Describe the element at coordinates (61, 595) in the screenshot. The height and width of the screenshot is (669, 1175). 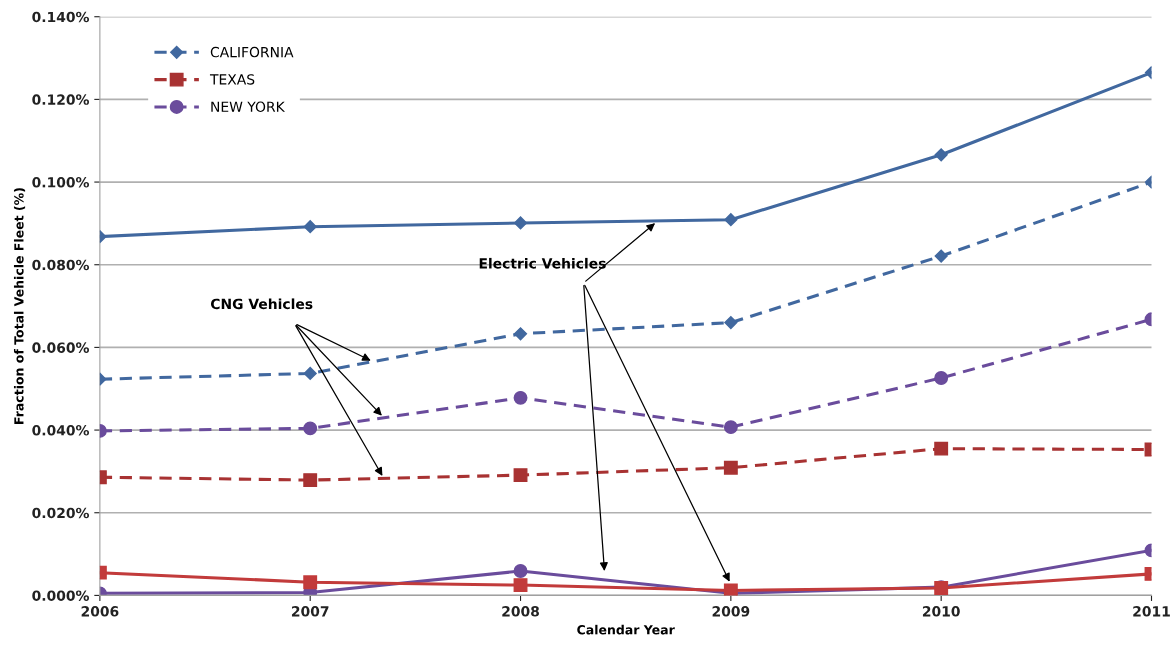
I see `y-tick-label: 0.000%` at that location.